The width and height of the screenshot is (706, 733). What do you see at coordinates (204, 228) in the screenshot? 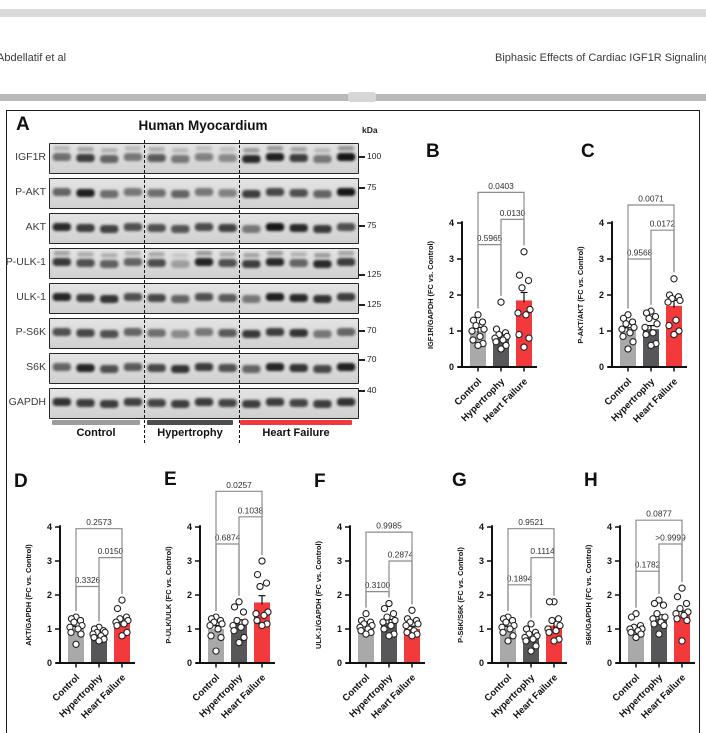
I see `blot-strip-akt` at bounding box center [204, 228].